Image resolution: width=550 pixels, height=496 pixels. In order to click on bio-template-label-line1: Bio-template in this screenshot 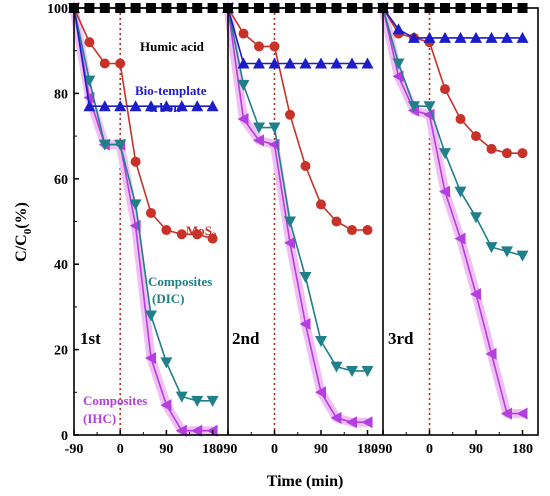, I will do `click(171, 90)`.